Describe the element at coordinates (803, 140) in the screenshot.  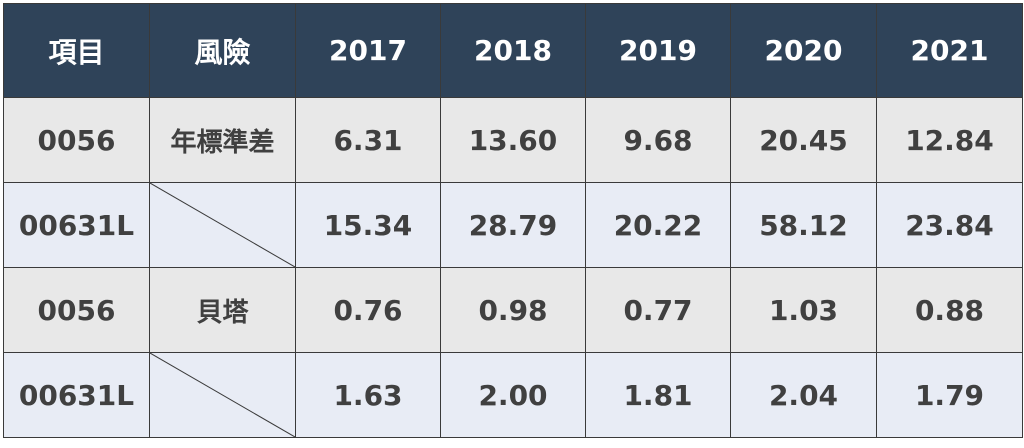
I see `value-cell: 20.45` at that location.